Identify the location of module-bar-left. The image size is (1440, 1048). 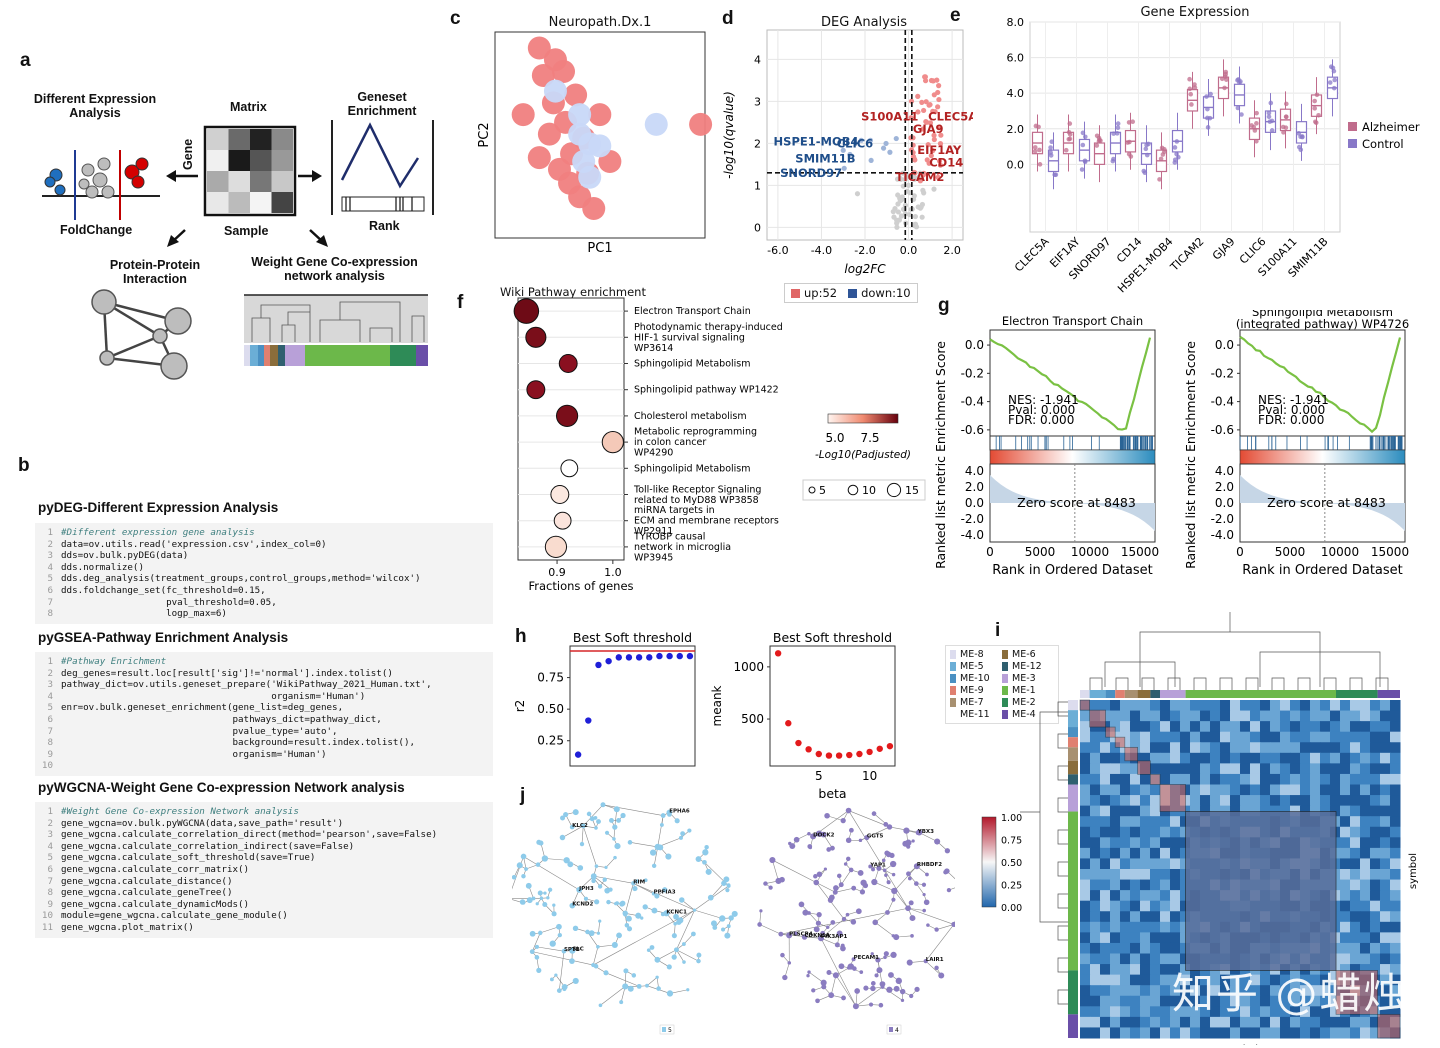
(1073, 742).